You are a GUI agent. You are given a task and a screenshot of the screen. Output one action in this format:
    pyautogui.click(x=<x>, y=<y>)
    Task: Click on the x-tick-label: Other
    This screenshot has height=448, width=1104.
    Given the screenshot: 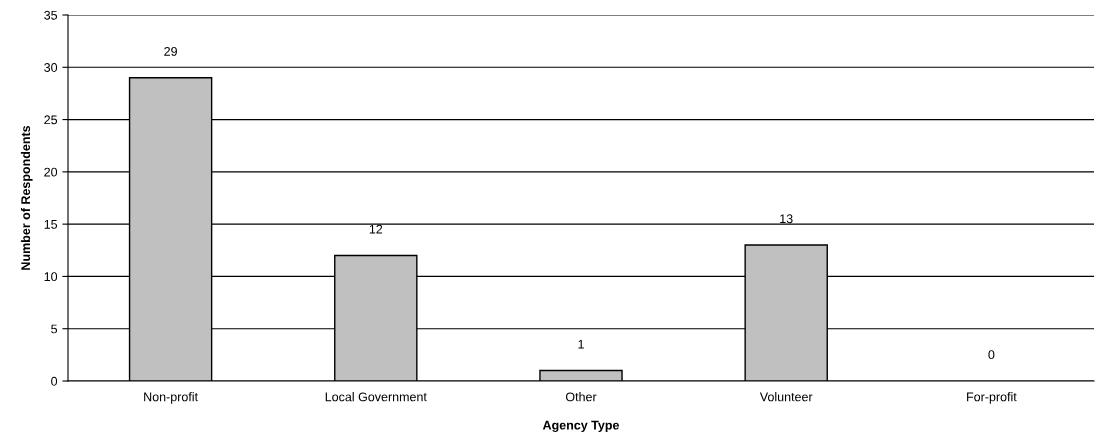 What is the action you would take?
    pyautogui.click(x=581, y=397)
    